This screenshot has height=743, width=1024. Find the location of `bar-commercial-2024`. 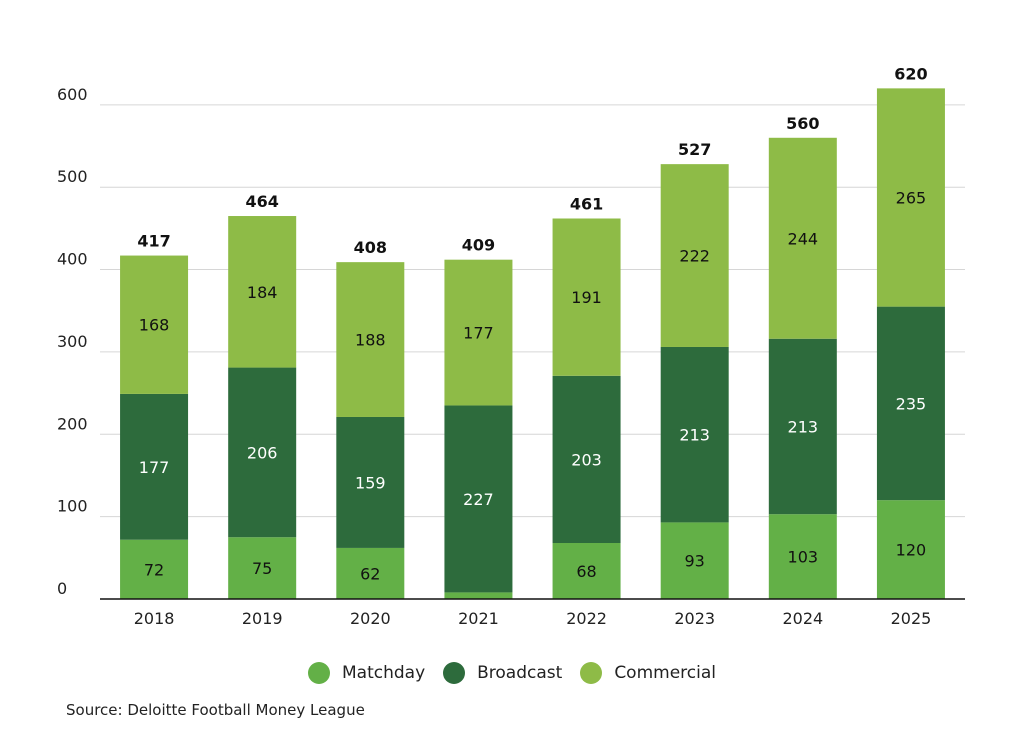

bar-commercial-2024 is located at coordinates (802, 238).